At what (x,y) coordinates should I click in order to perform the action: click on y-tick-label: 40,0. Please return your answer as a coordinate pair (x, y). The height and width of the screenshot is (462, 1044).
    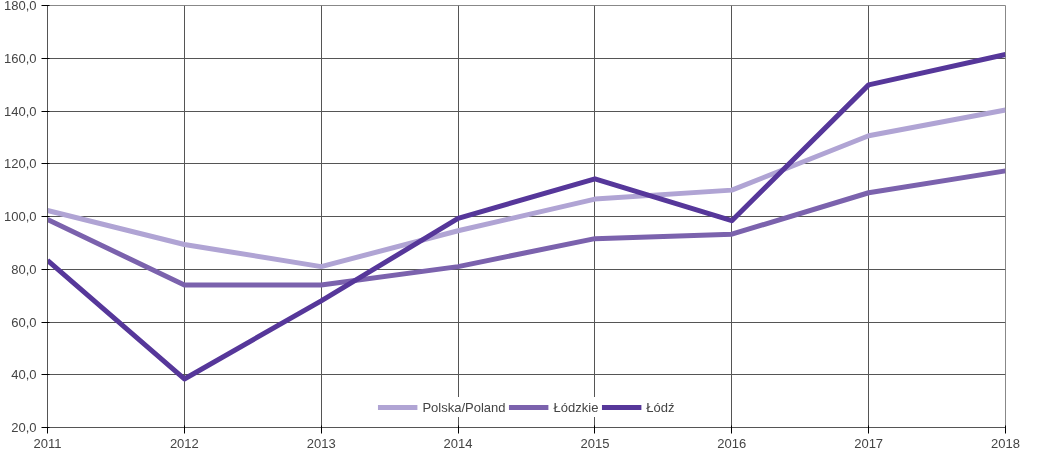
    Looking at the image, I should click on (24, 375).